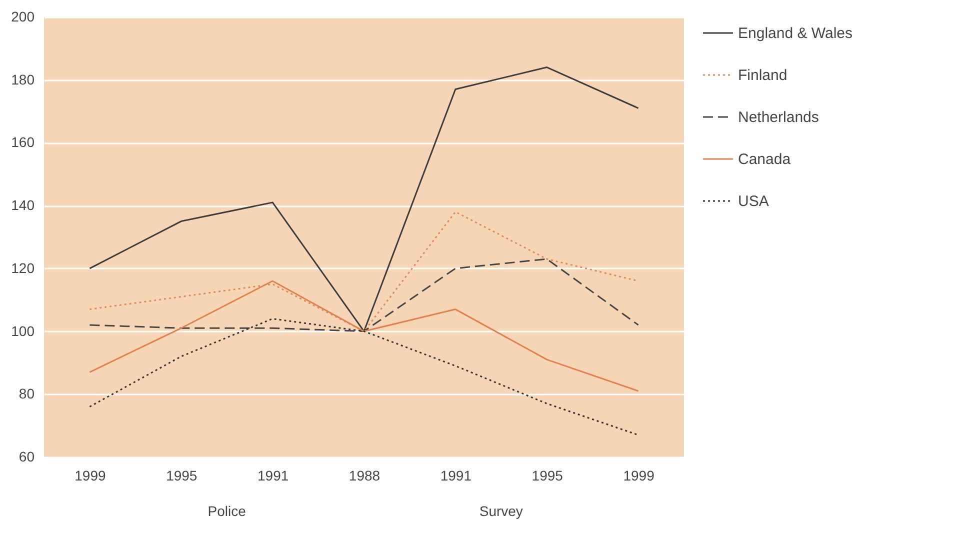 The image size is (974, 557). What do you see at coordinates (765, 159) in the screenshot?
I see `legend-label: Canada` at bounding box center [765, 159].